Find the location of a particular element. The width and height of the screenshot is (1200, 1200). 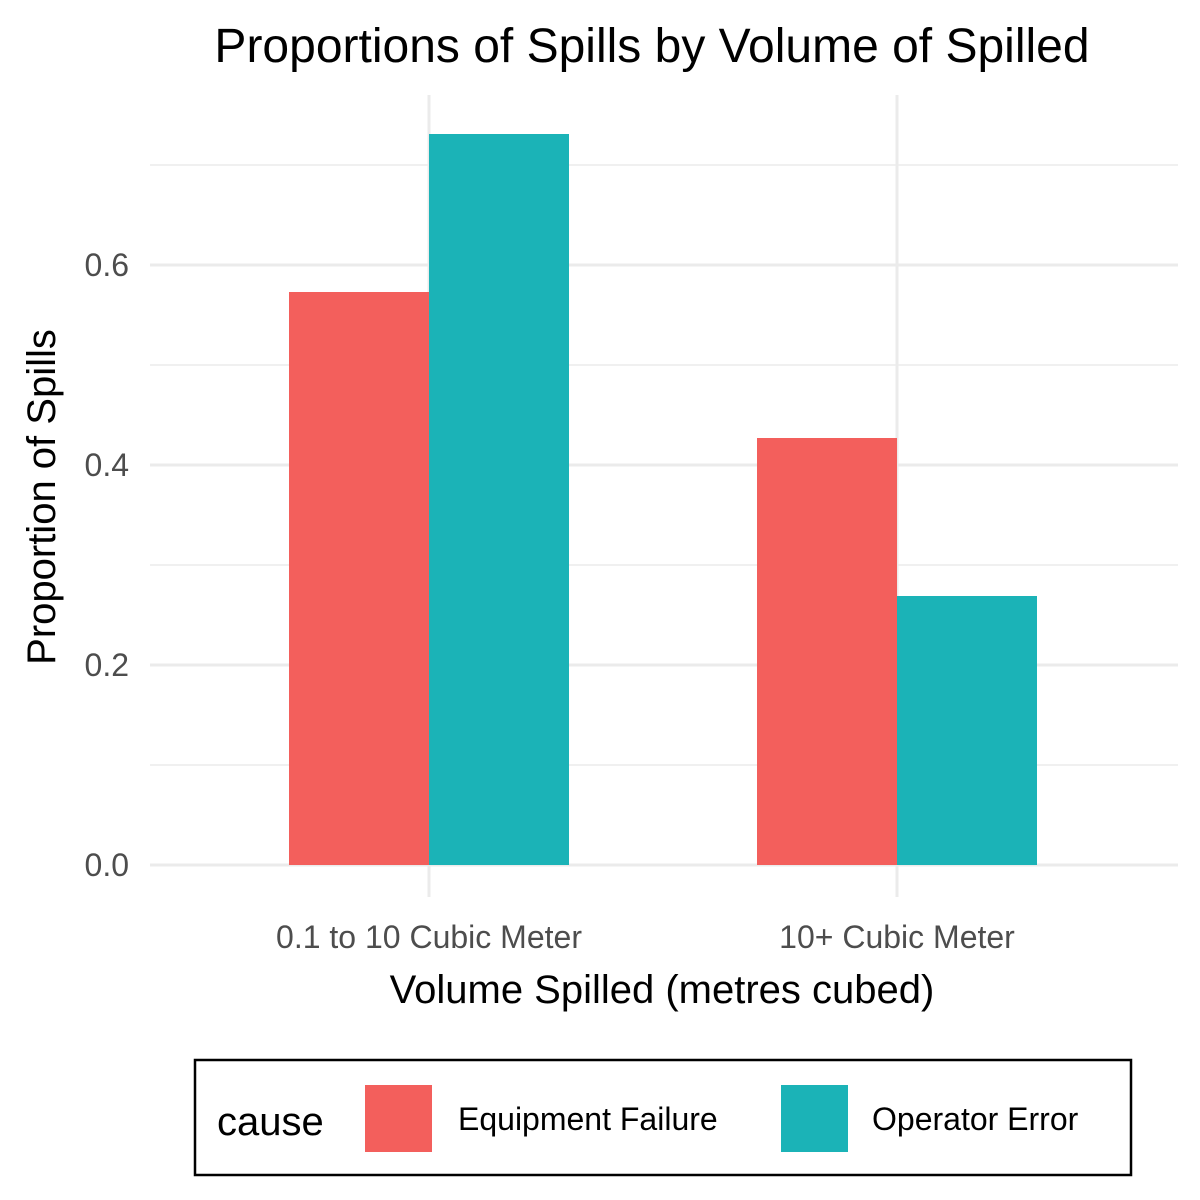

legend-frame is located at coordinates (663, 1117).